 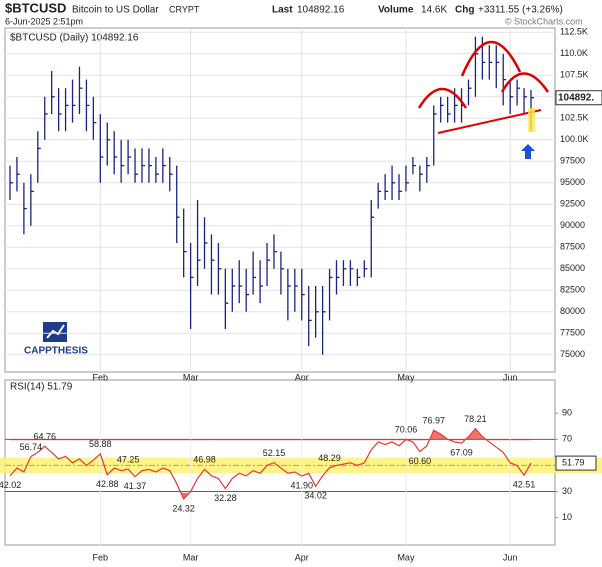 I want to click on y-tick-label: 87500, so click(x=572, y=247).